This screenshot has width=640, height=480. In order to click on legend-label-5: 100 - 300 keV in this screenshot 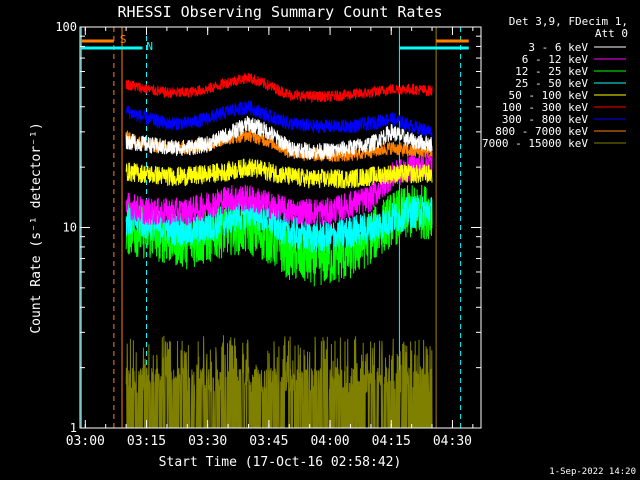, I will do `click(545, 107)`.